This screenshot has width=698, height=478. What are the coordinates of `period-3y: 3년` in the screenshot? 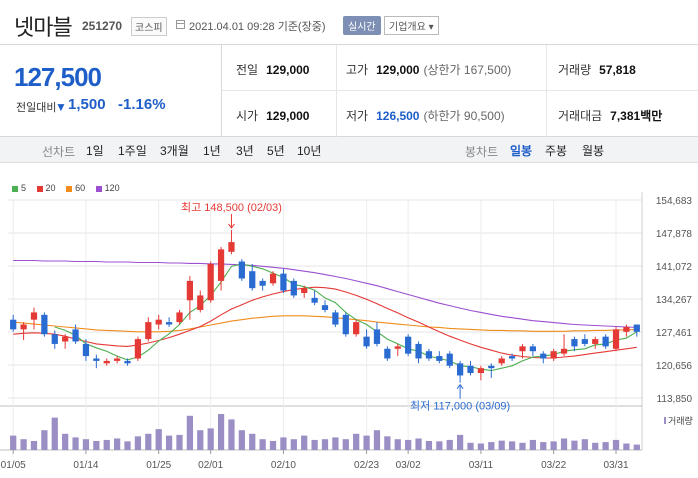 It's located at (245, 151).